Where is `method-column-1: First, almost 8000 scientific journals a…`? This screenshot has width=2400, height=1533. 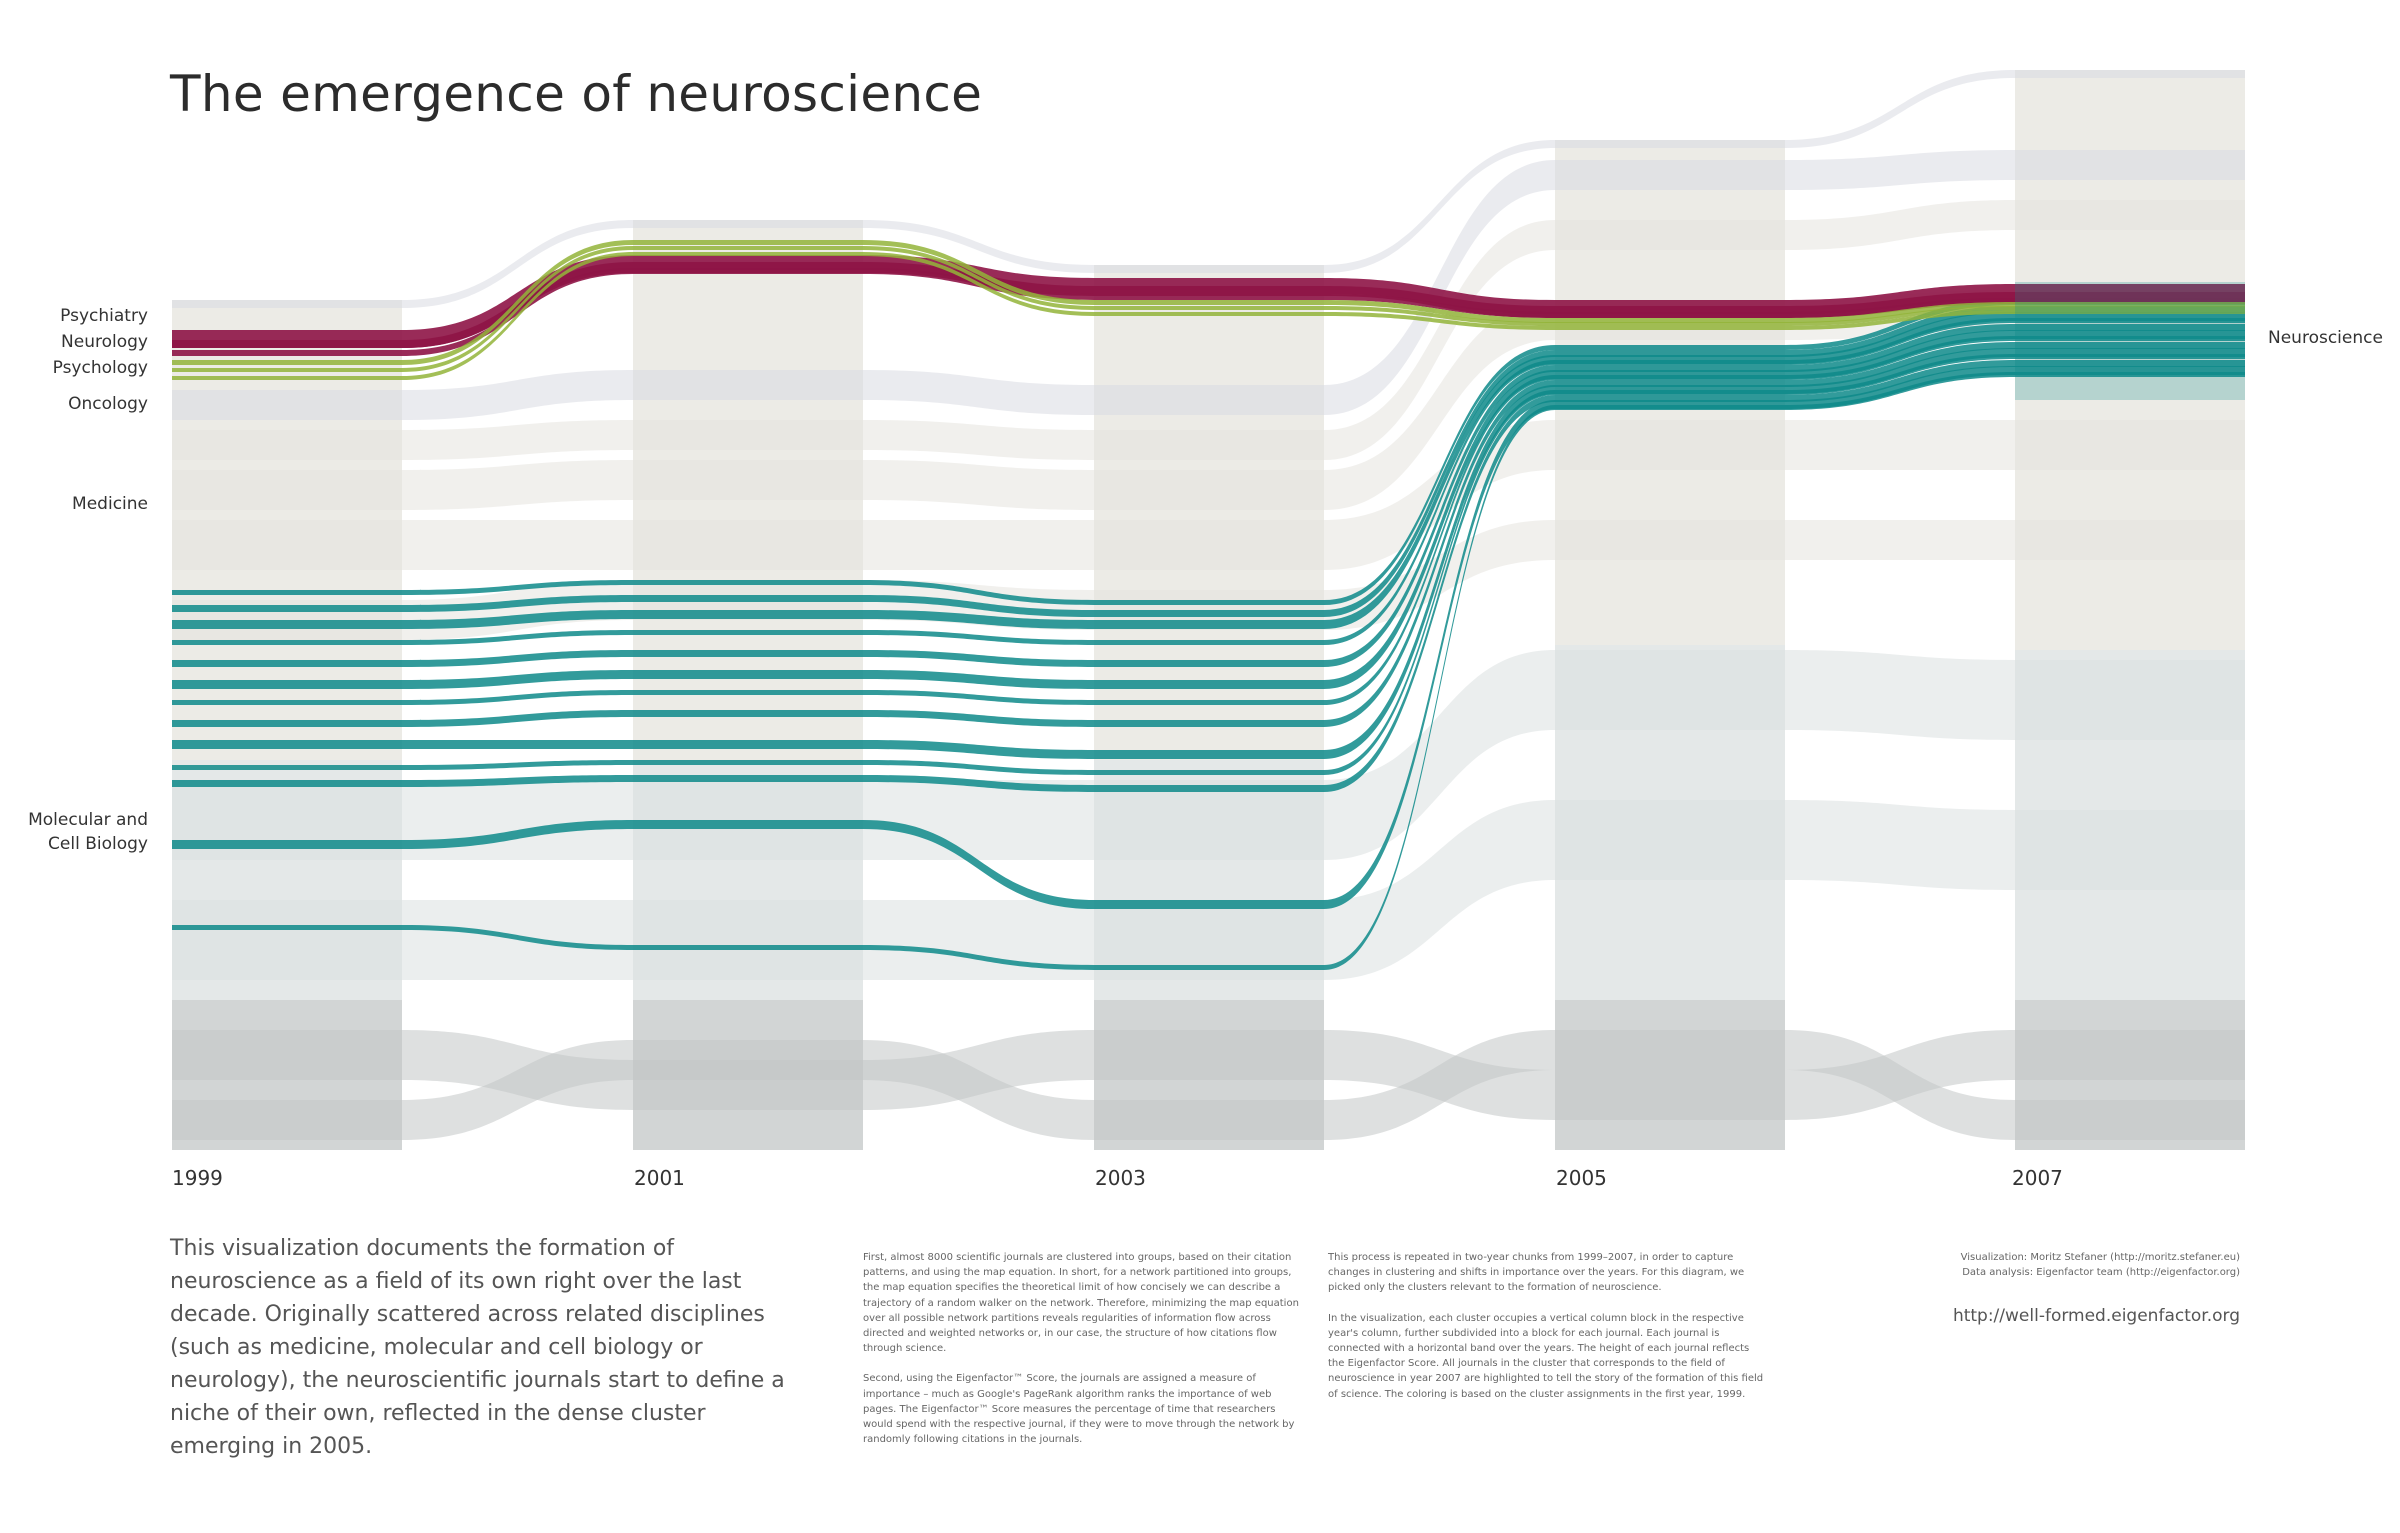 method-column-1: First, almost 8000 scientific journals a… is located at coordinates (1083, 1356).